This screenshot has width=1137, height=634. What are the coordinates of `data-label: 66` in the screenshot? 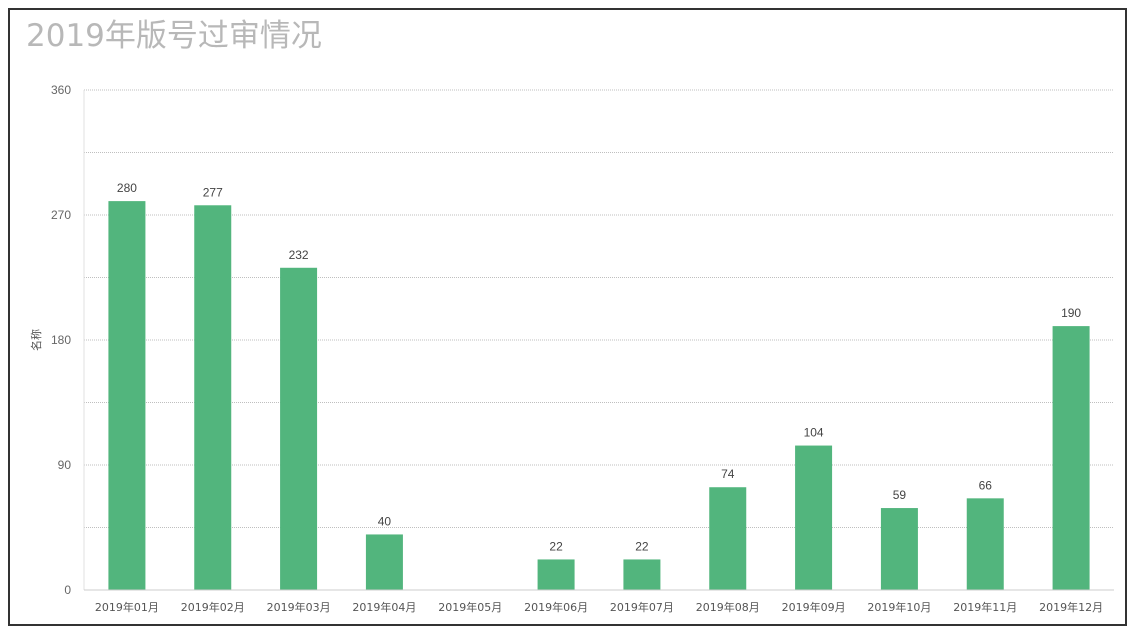 It's located at (986, 485).